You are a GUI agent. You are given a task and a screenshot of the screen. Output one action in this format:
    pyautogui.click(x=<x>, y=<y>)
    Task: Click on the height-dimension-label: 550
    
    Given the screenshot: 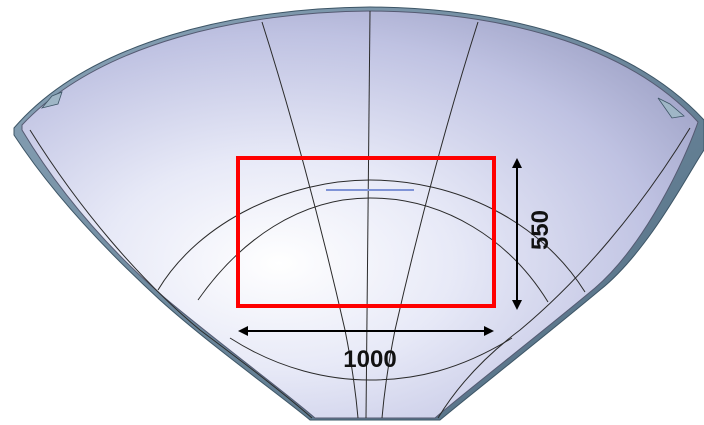 What is the action you would take?
    pyautogui.click(x=540, y=230)
    